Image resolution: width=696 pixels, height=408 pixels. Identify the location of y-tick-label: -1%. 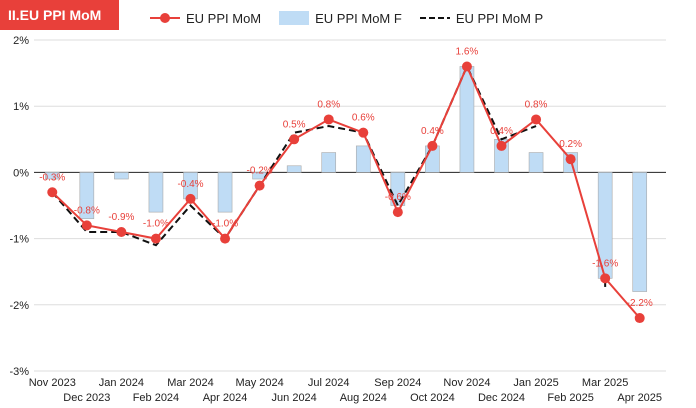
(19, 240).